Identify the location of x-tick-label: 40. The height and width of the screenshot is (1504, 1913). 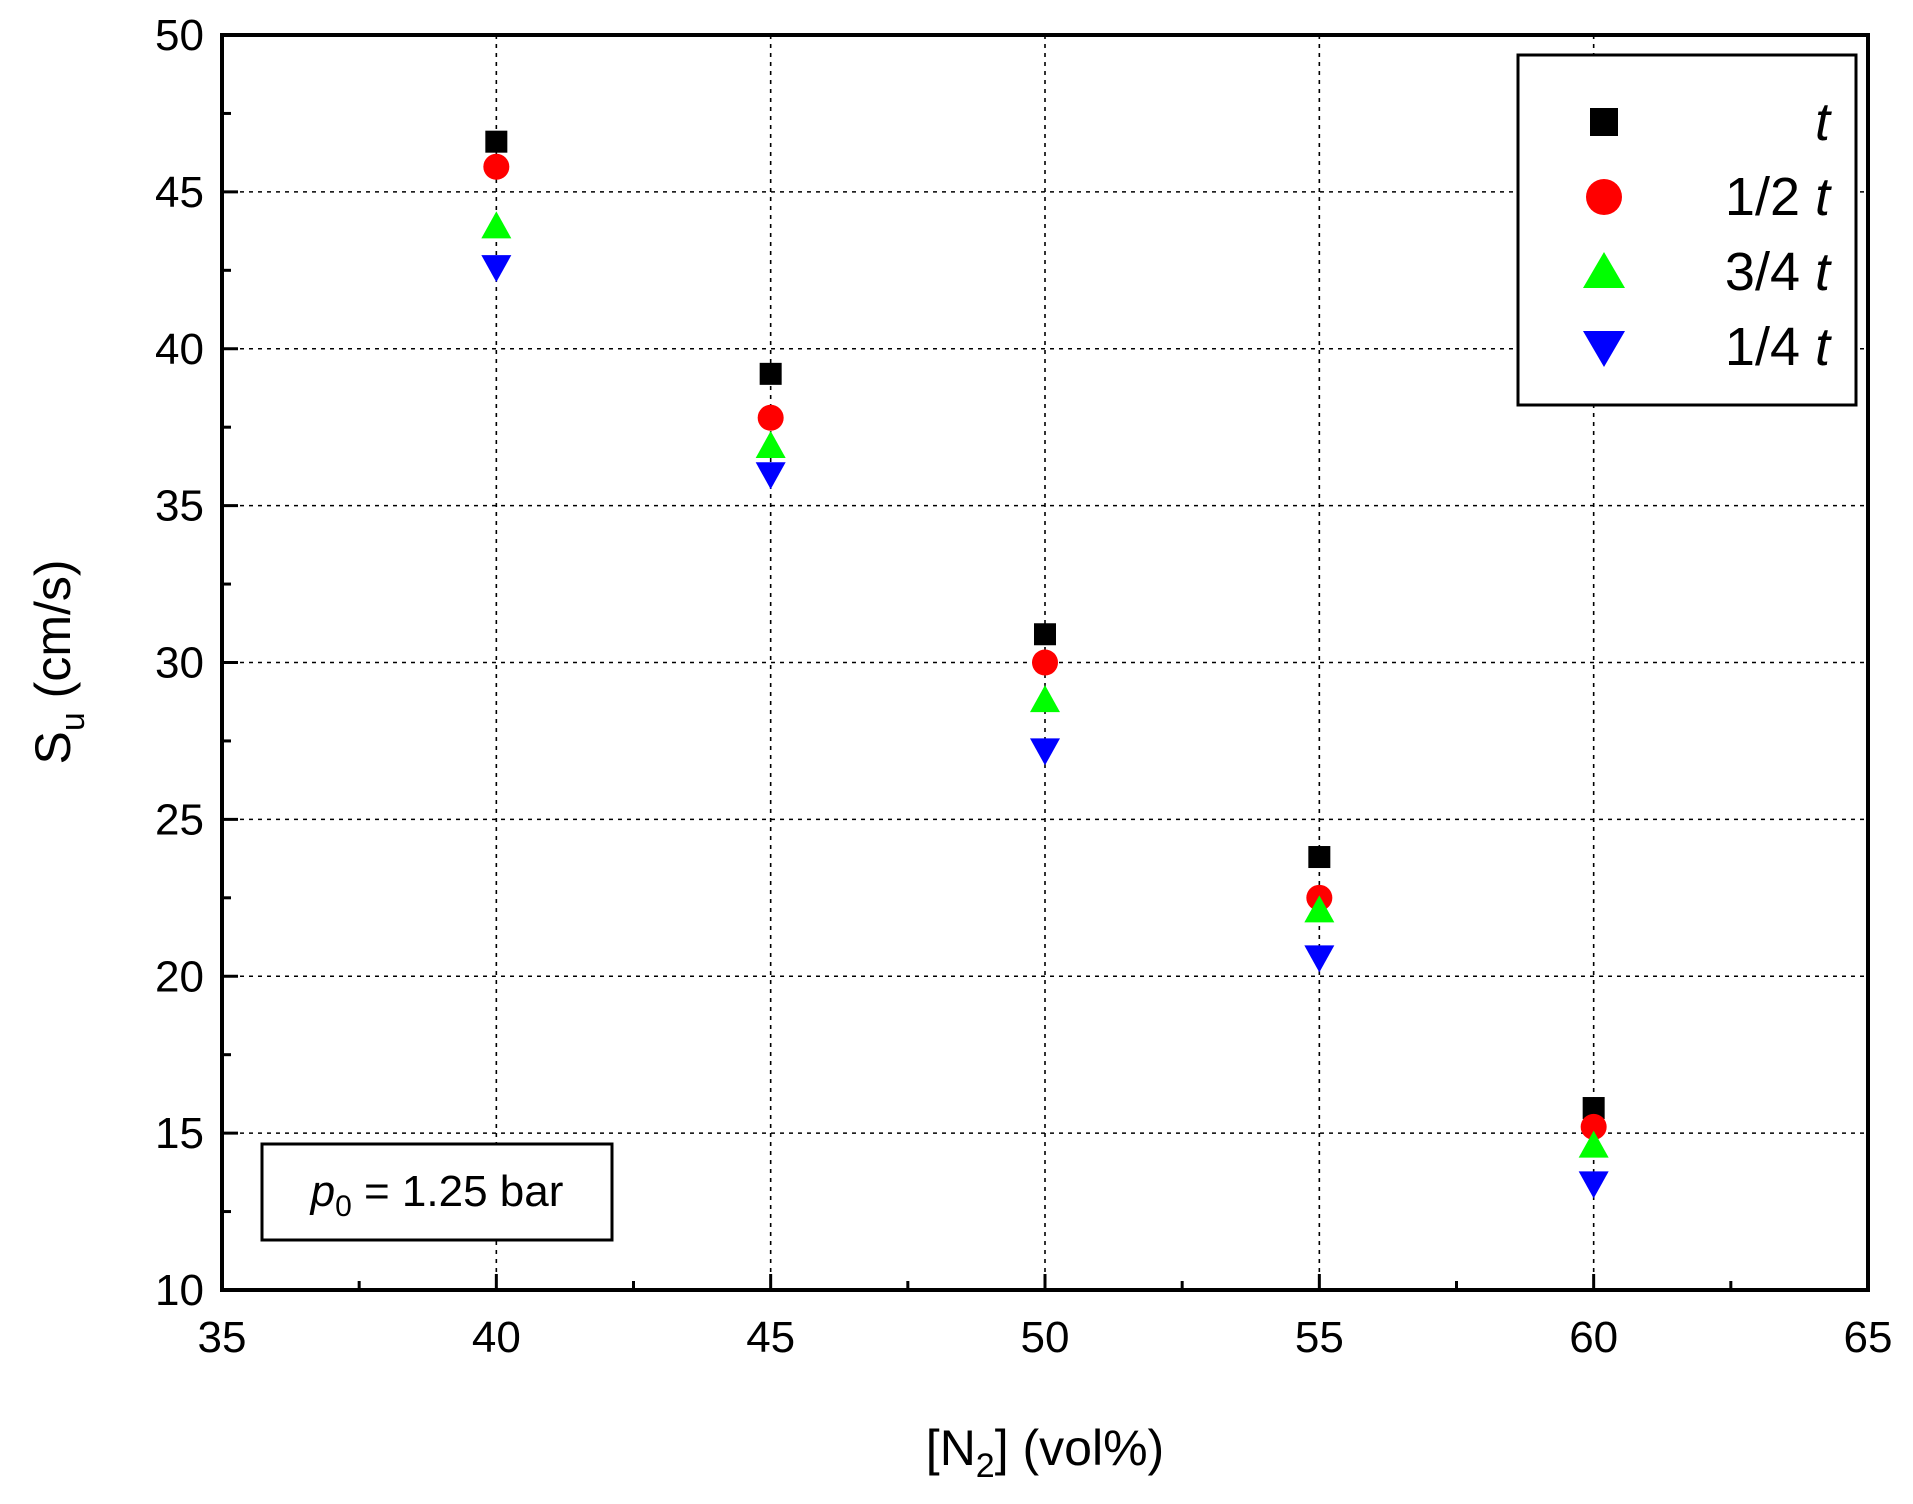
(496, 1337).